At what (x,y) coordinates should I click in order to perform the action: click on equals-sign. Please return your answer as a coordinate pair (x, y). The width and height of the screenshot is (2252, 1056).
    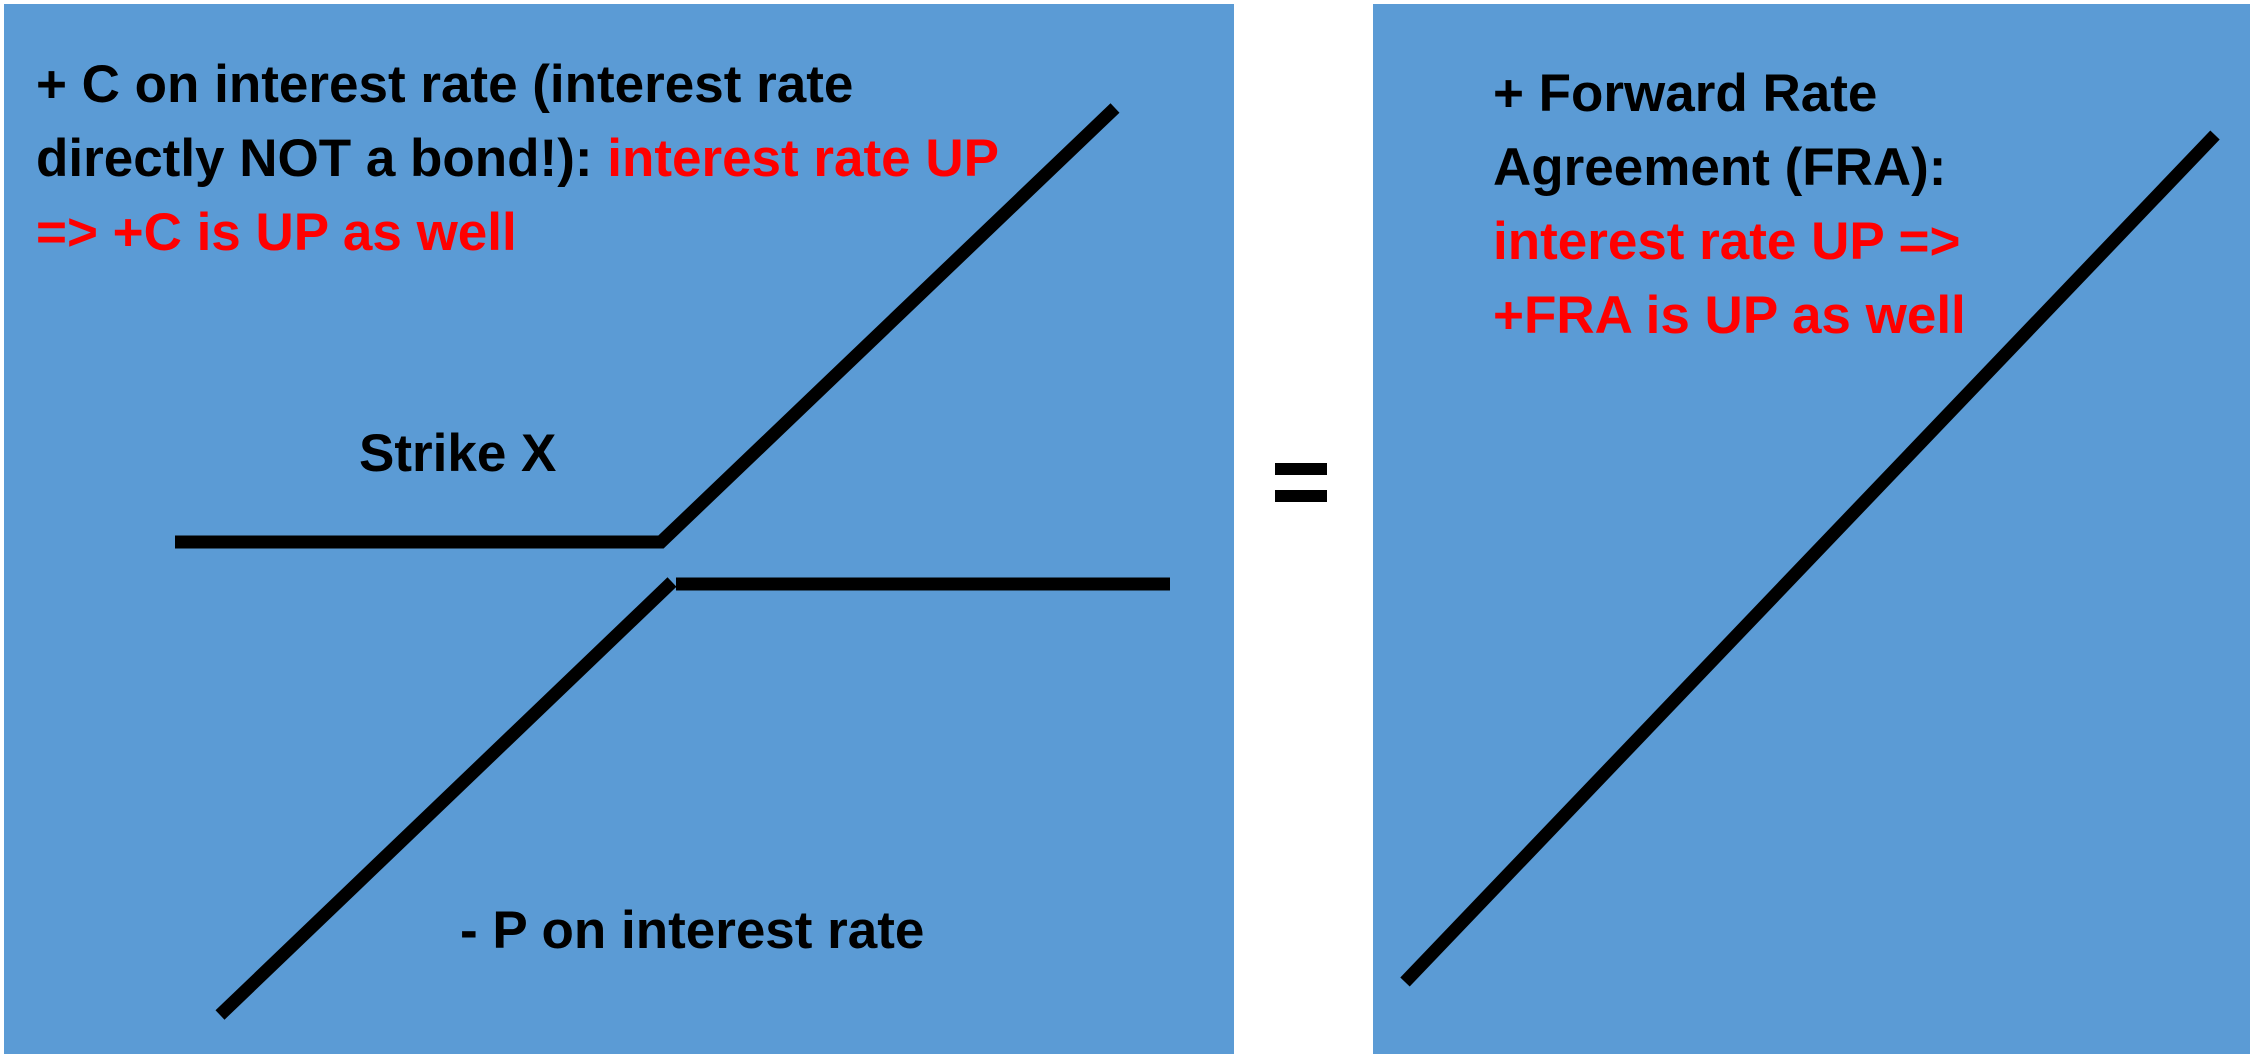
    Looking at the image, I should click on (1301, 483).